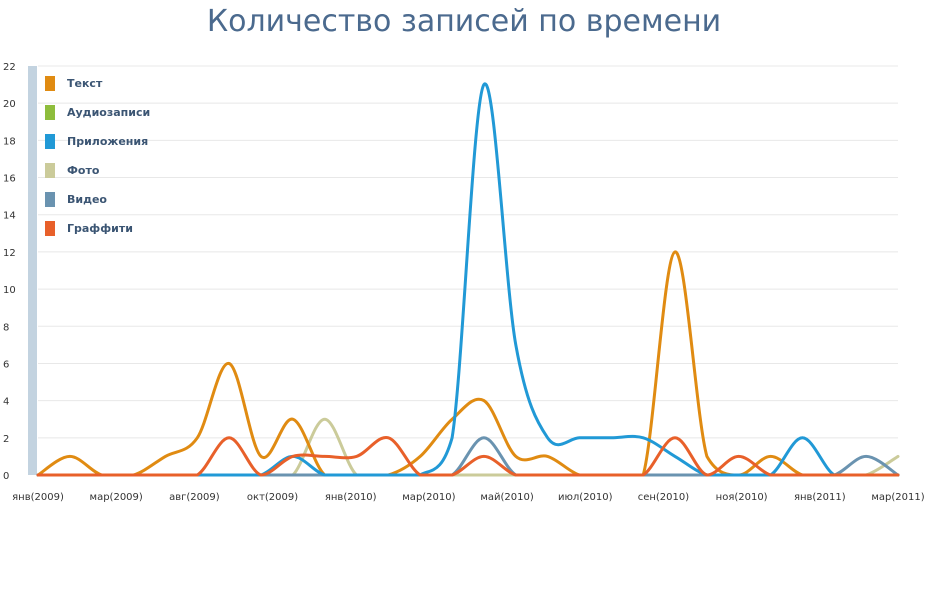 The image size is (928, 604). What do you see at coordinates (87, 199) in the screenshot?
I see `legend-label: Видео` at bounding box center [87, 199].